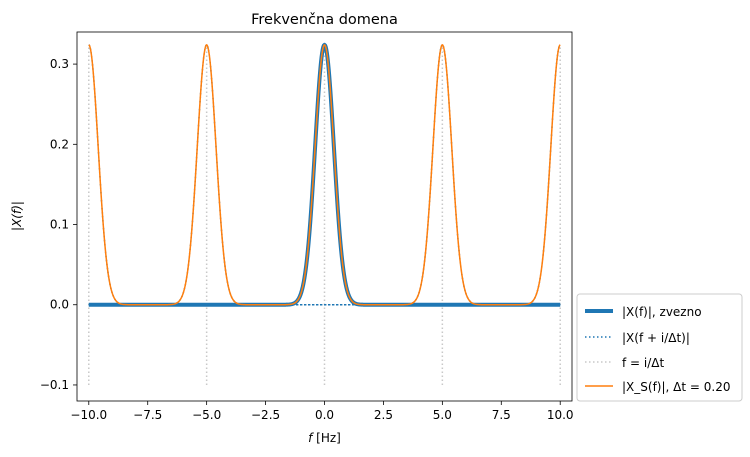  Describe the element at coordinates (311, 438) in the screenshot. I see `x-axis-label-variable: f` at that location.